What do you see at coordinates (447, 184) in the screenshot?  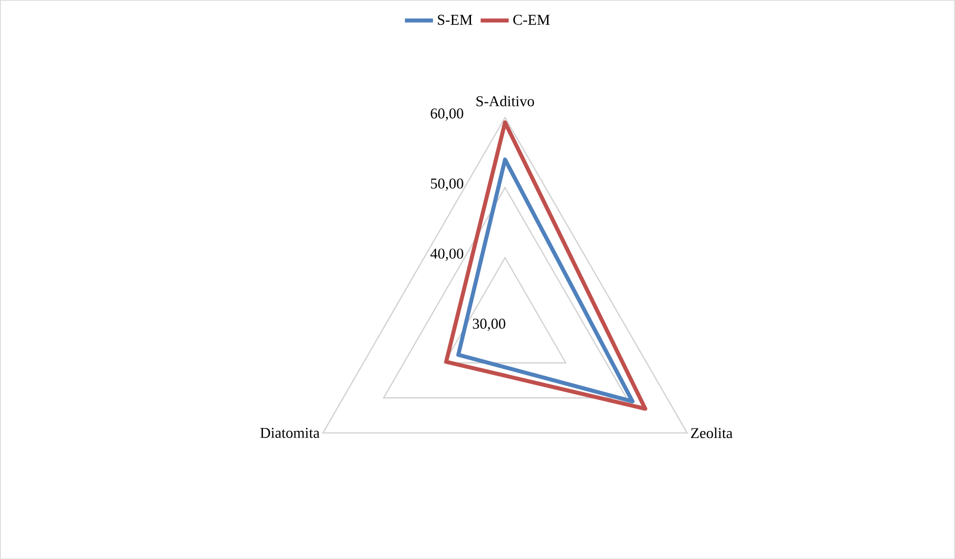 I see `y-tick-label: 50,00` at bounding box center [447, 184].